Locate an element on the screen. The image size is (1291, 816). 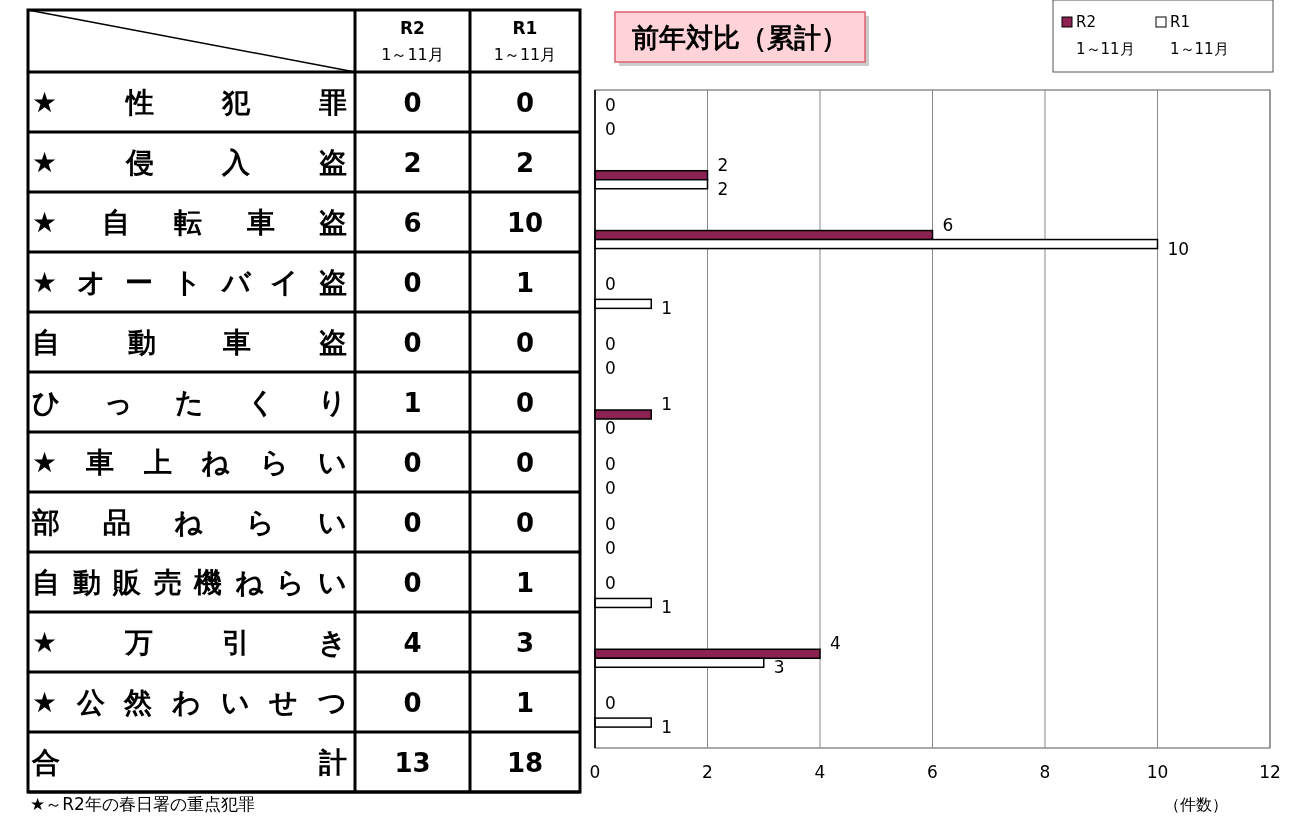
x-tick-label: 6 is located at coordinates (932, 772).